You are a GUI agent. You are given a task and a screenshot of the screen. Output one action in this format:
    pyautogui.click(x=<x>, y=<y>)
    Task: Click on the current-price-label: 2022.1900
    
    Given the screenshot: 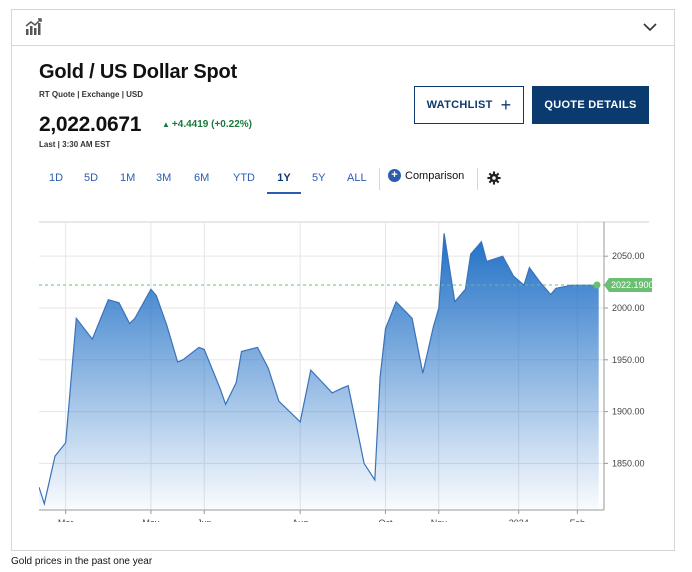 What is the action you would take?
    pyautogui.click(x=632, y=285)
    